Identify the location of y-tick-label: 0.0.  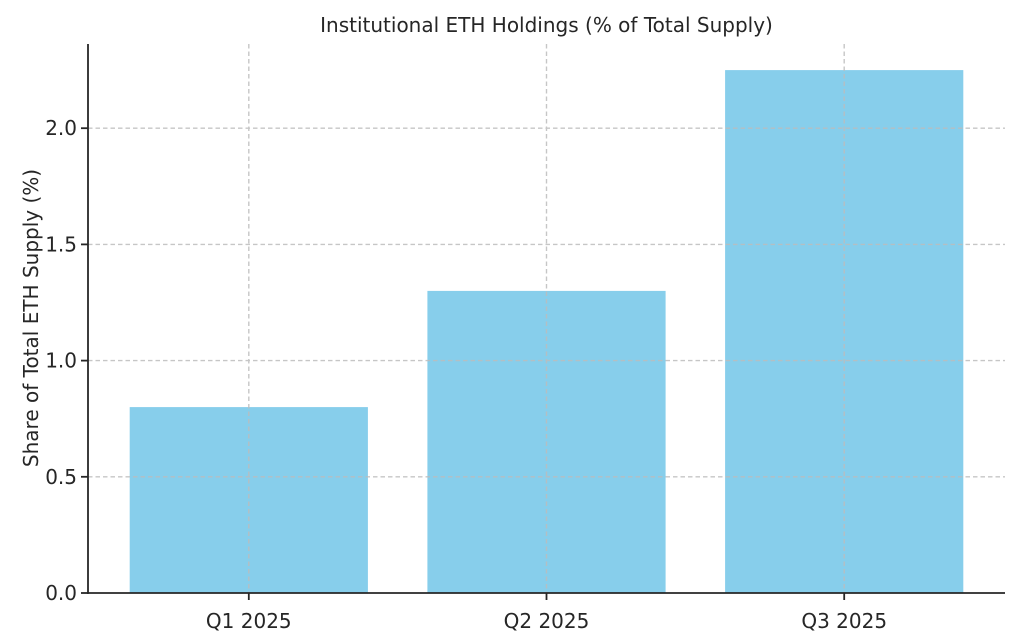
(61, 593).